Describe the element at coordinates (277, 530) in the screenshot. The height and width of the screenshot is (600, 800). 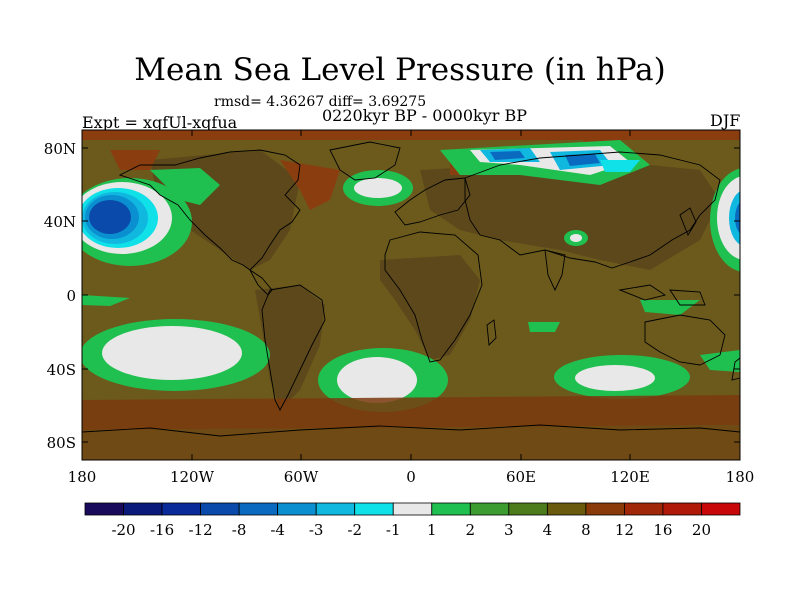
I see `colorbar-label: -4` at that location.